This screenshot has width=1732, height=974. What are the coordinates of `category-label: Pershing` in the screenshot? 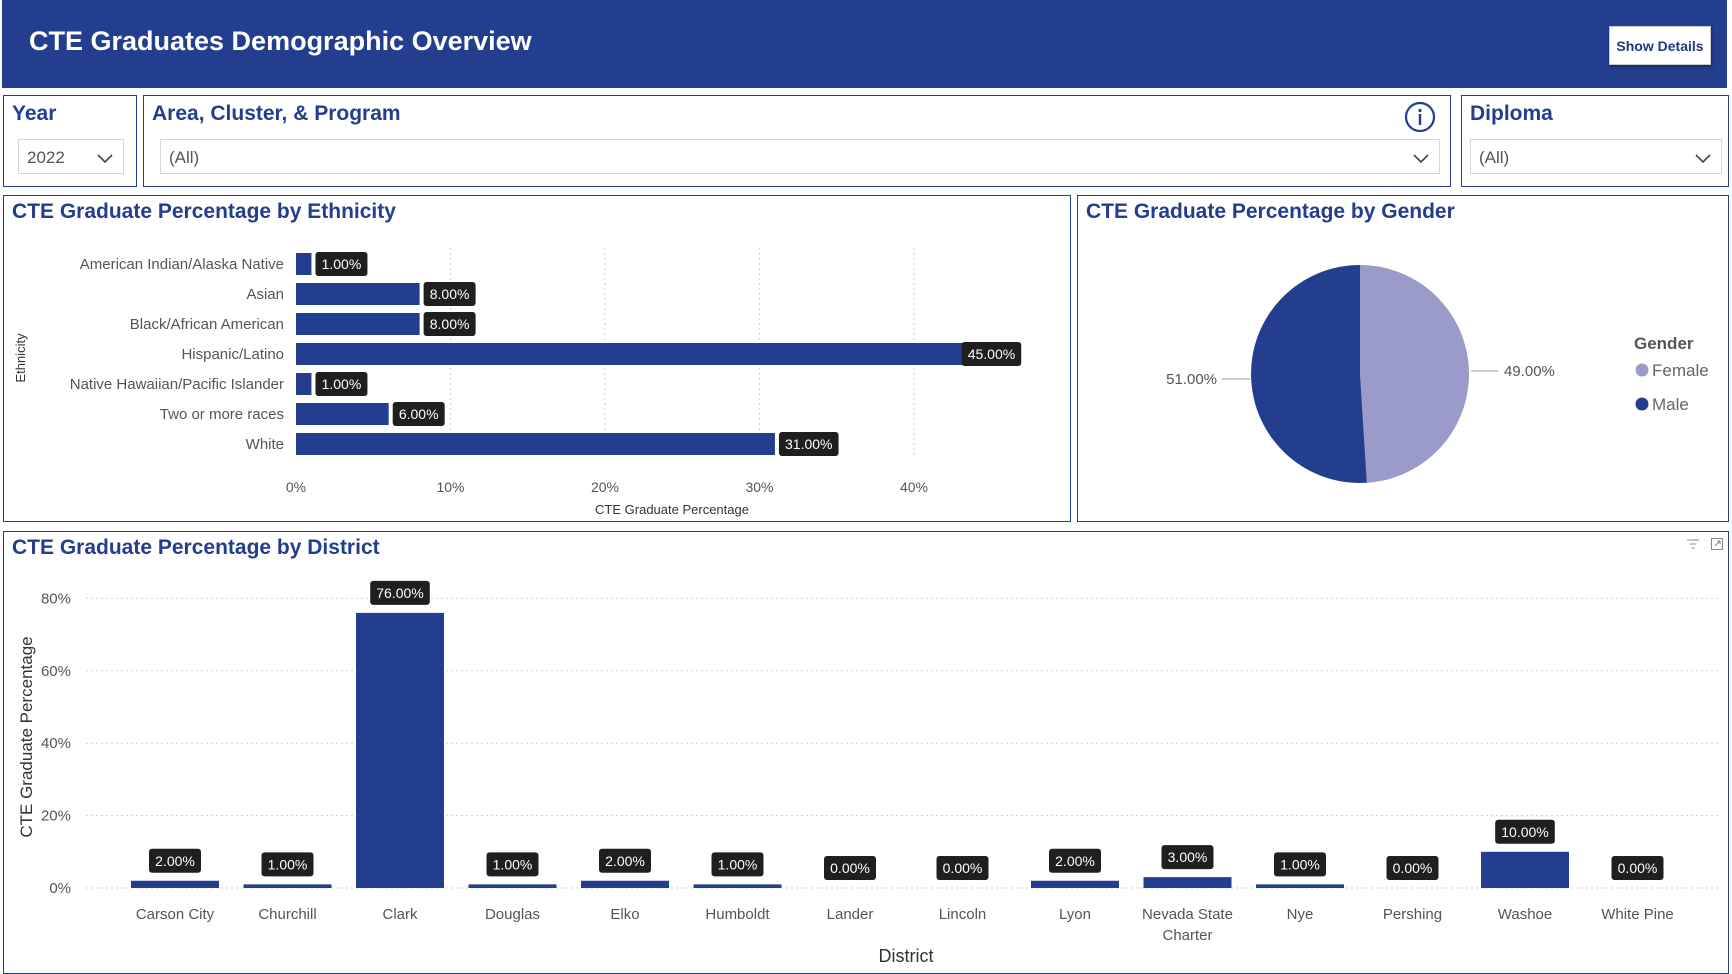 It's located at (1412, 914).